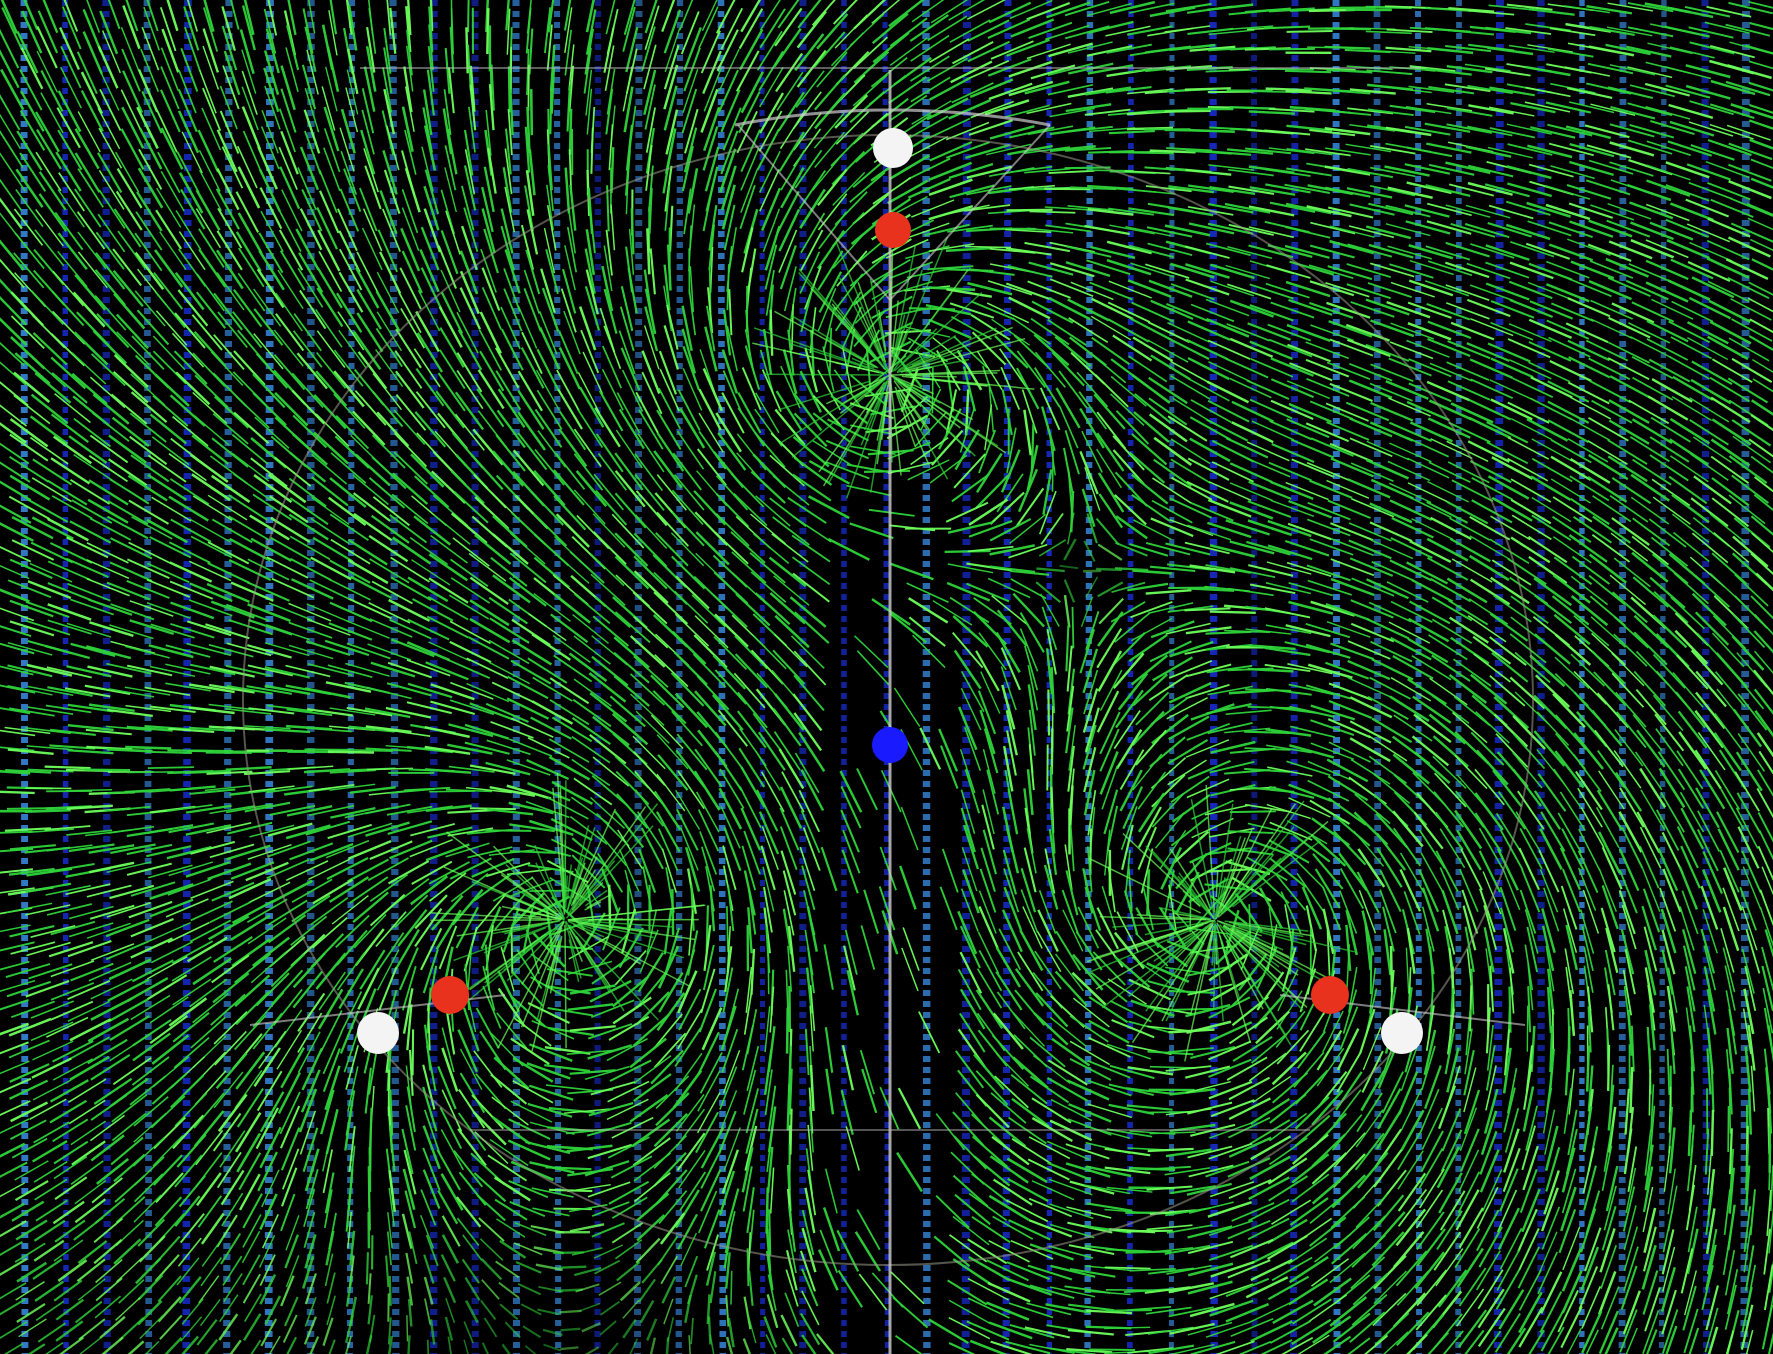 The height and width of the screenshot is (1354, 1773). I want to click on blue-field-line, so click(1336, 677).